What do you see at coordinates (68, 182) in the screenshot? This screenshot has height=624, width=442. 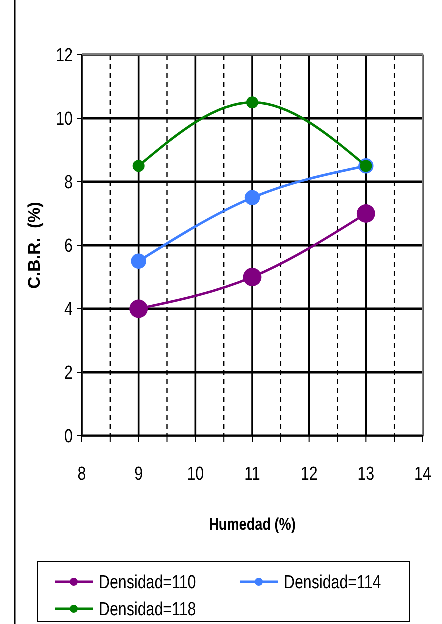 I see `y-tick-label: 8` at bounding box center [68, 182].